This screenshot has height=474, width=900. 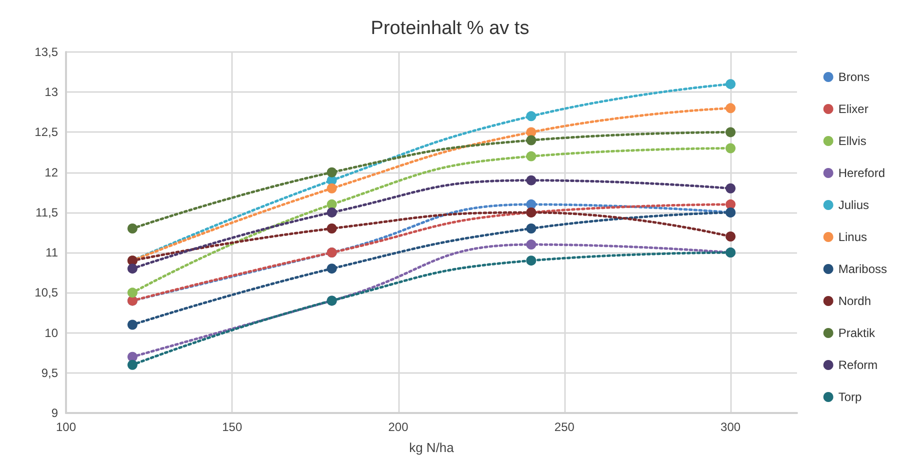 What do you see at coordinates (54, 413) in the screenshot?
I see `y-tick-label: 9` at bounding box center [54, 413].